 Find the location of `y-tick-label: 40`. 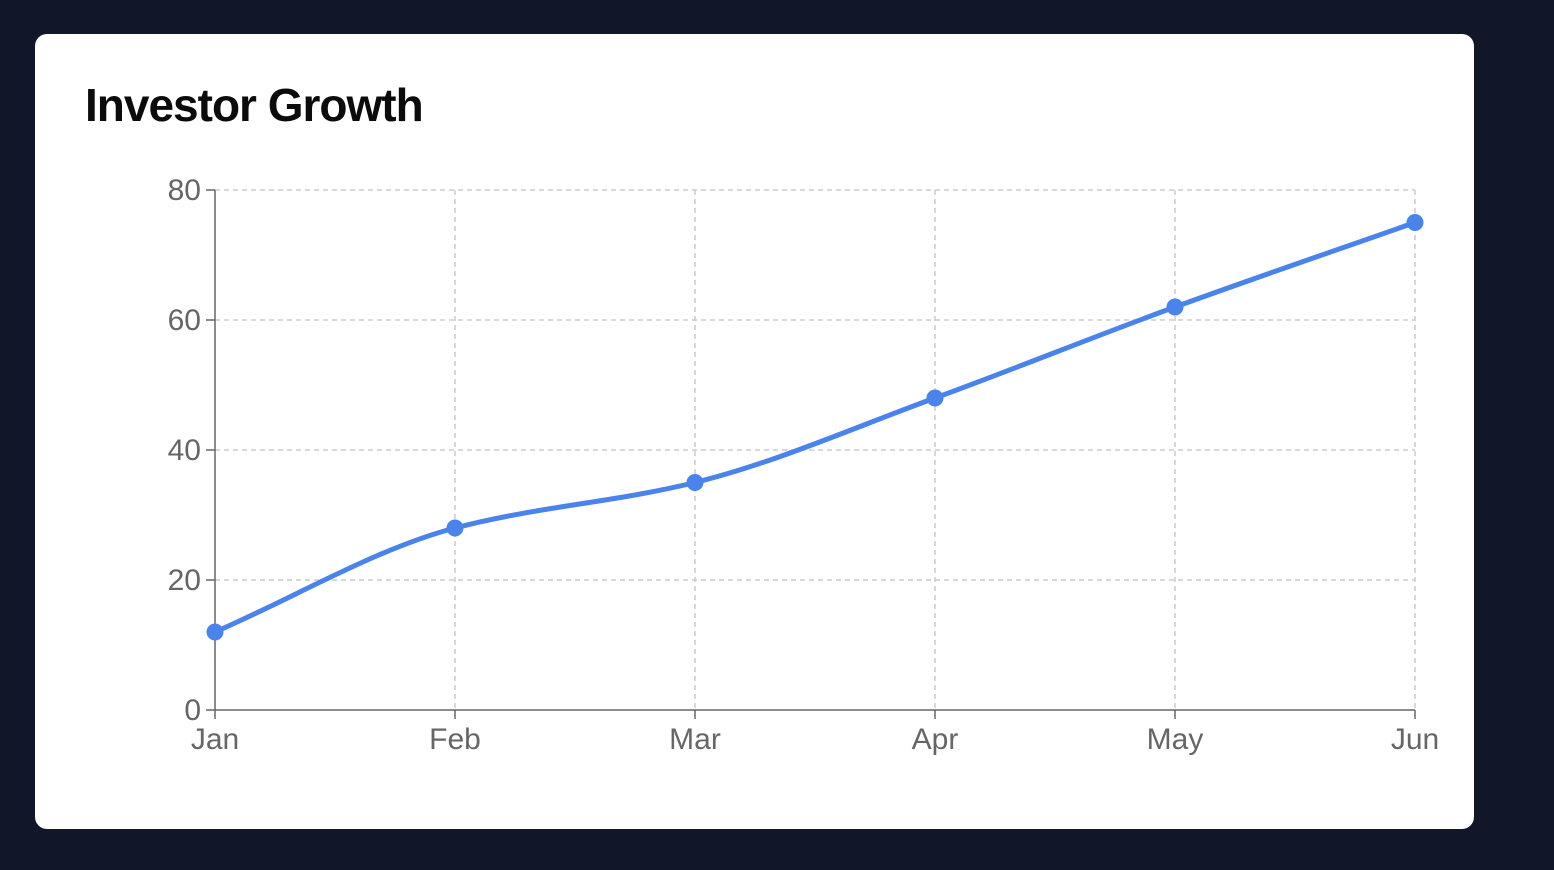

y-tick-label: 40 is located at coordinates (184, 450).